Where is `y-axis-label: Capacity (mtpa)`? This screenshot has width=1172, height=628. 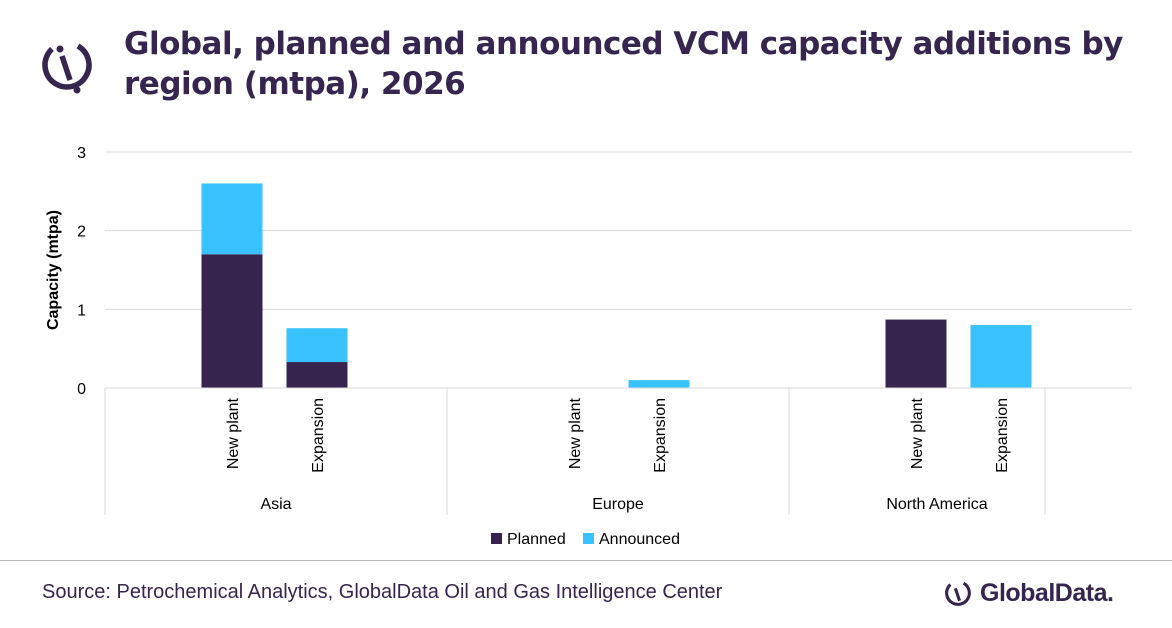 y-axis-label: Capacity (mtpa) is located at coordinates (53, 270).